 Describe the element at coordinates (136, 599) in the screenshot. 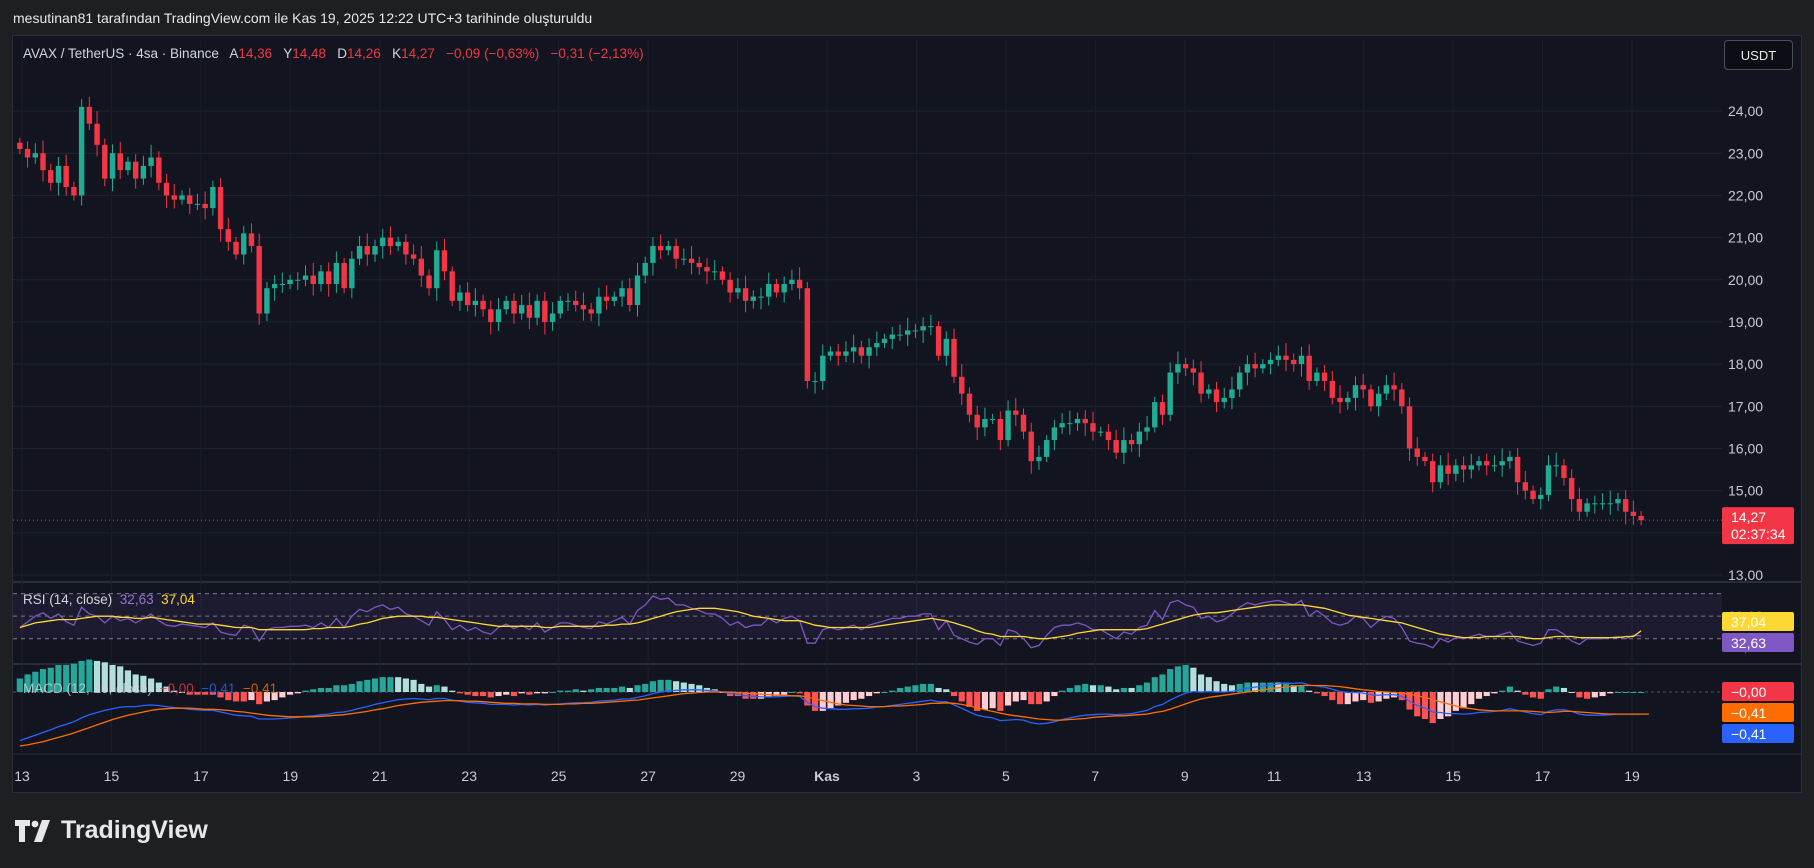

I see `rsi-value: 32,63` at that location.